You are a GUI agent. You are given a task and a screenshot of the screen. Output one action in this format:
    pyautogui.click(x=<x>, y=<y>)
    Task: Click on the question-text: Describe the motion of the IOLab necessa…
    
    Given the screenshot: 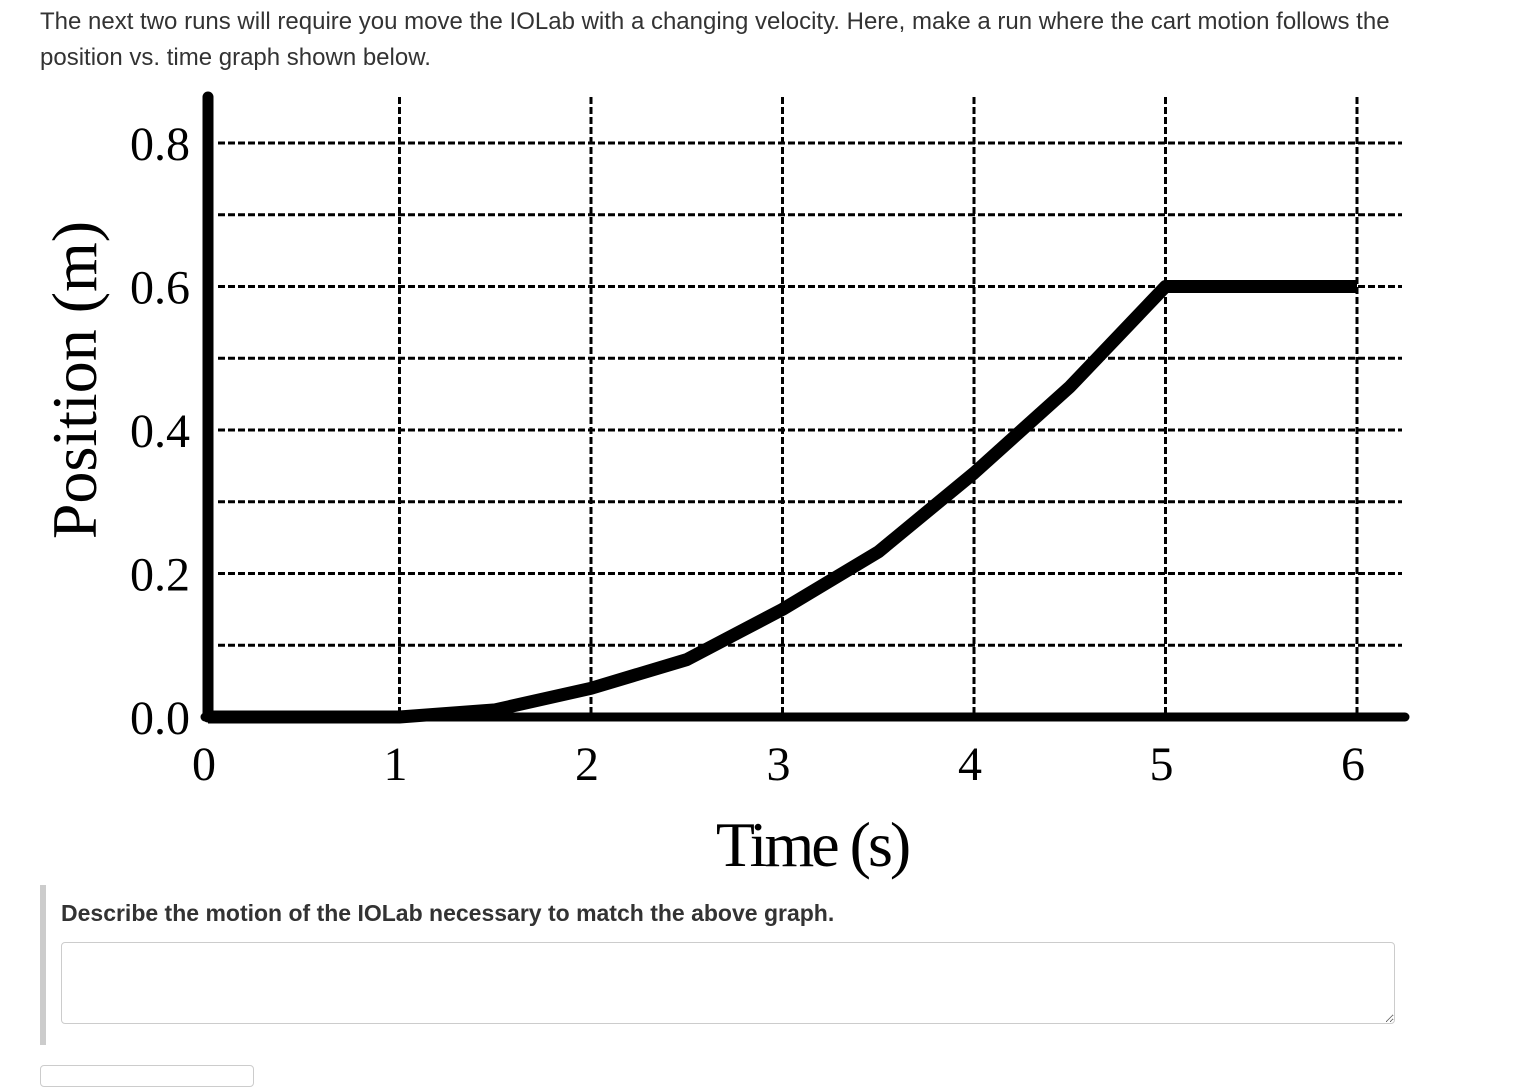 What is the action you would take?
    pyautogui.click(x=448, y=913)
    